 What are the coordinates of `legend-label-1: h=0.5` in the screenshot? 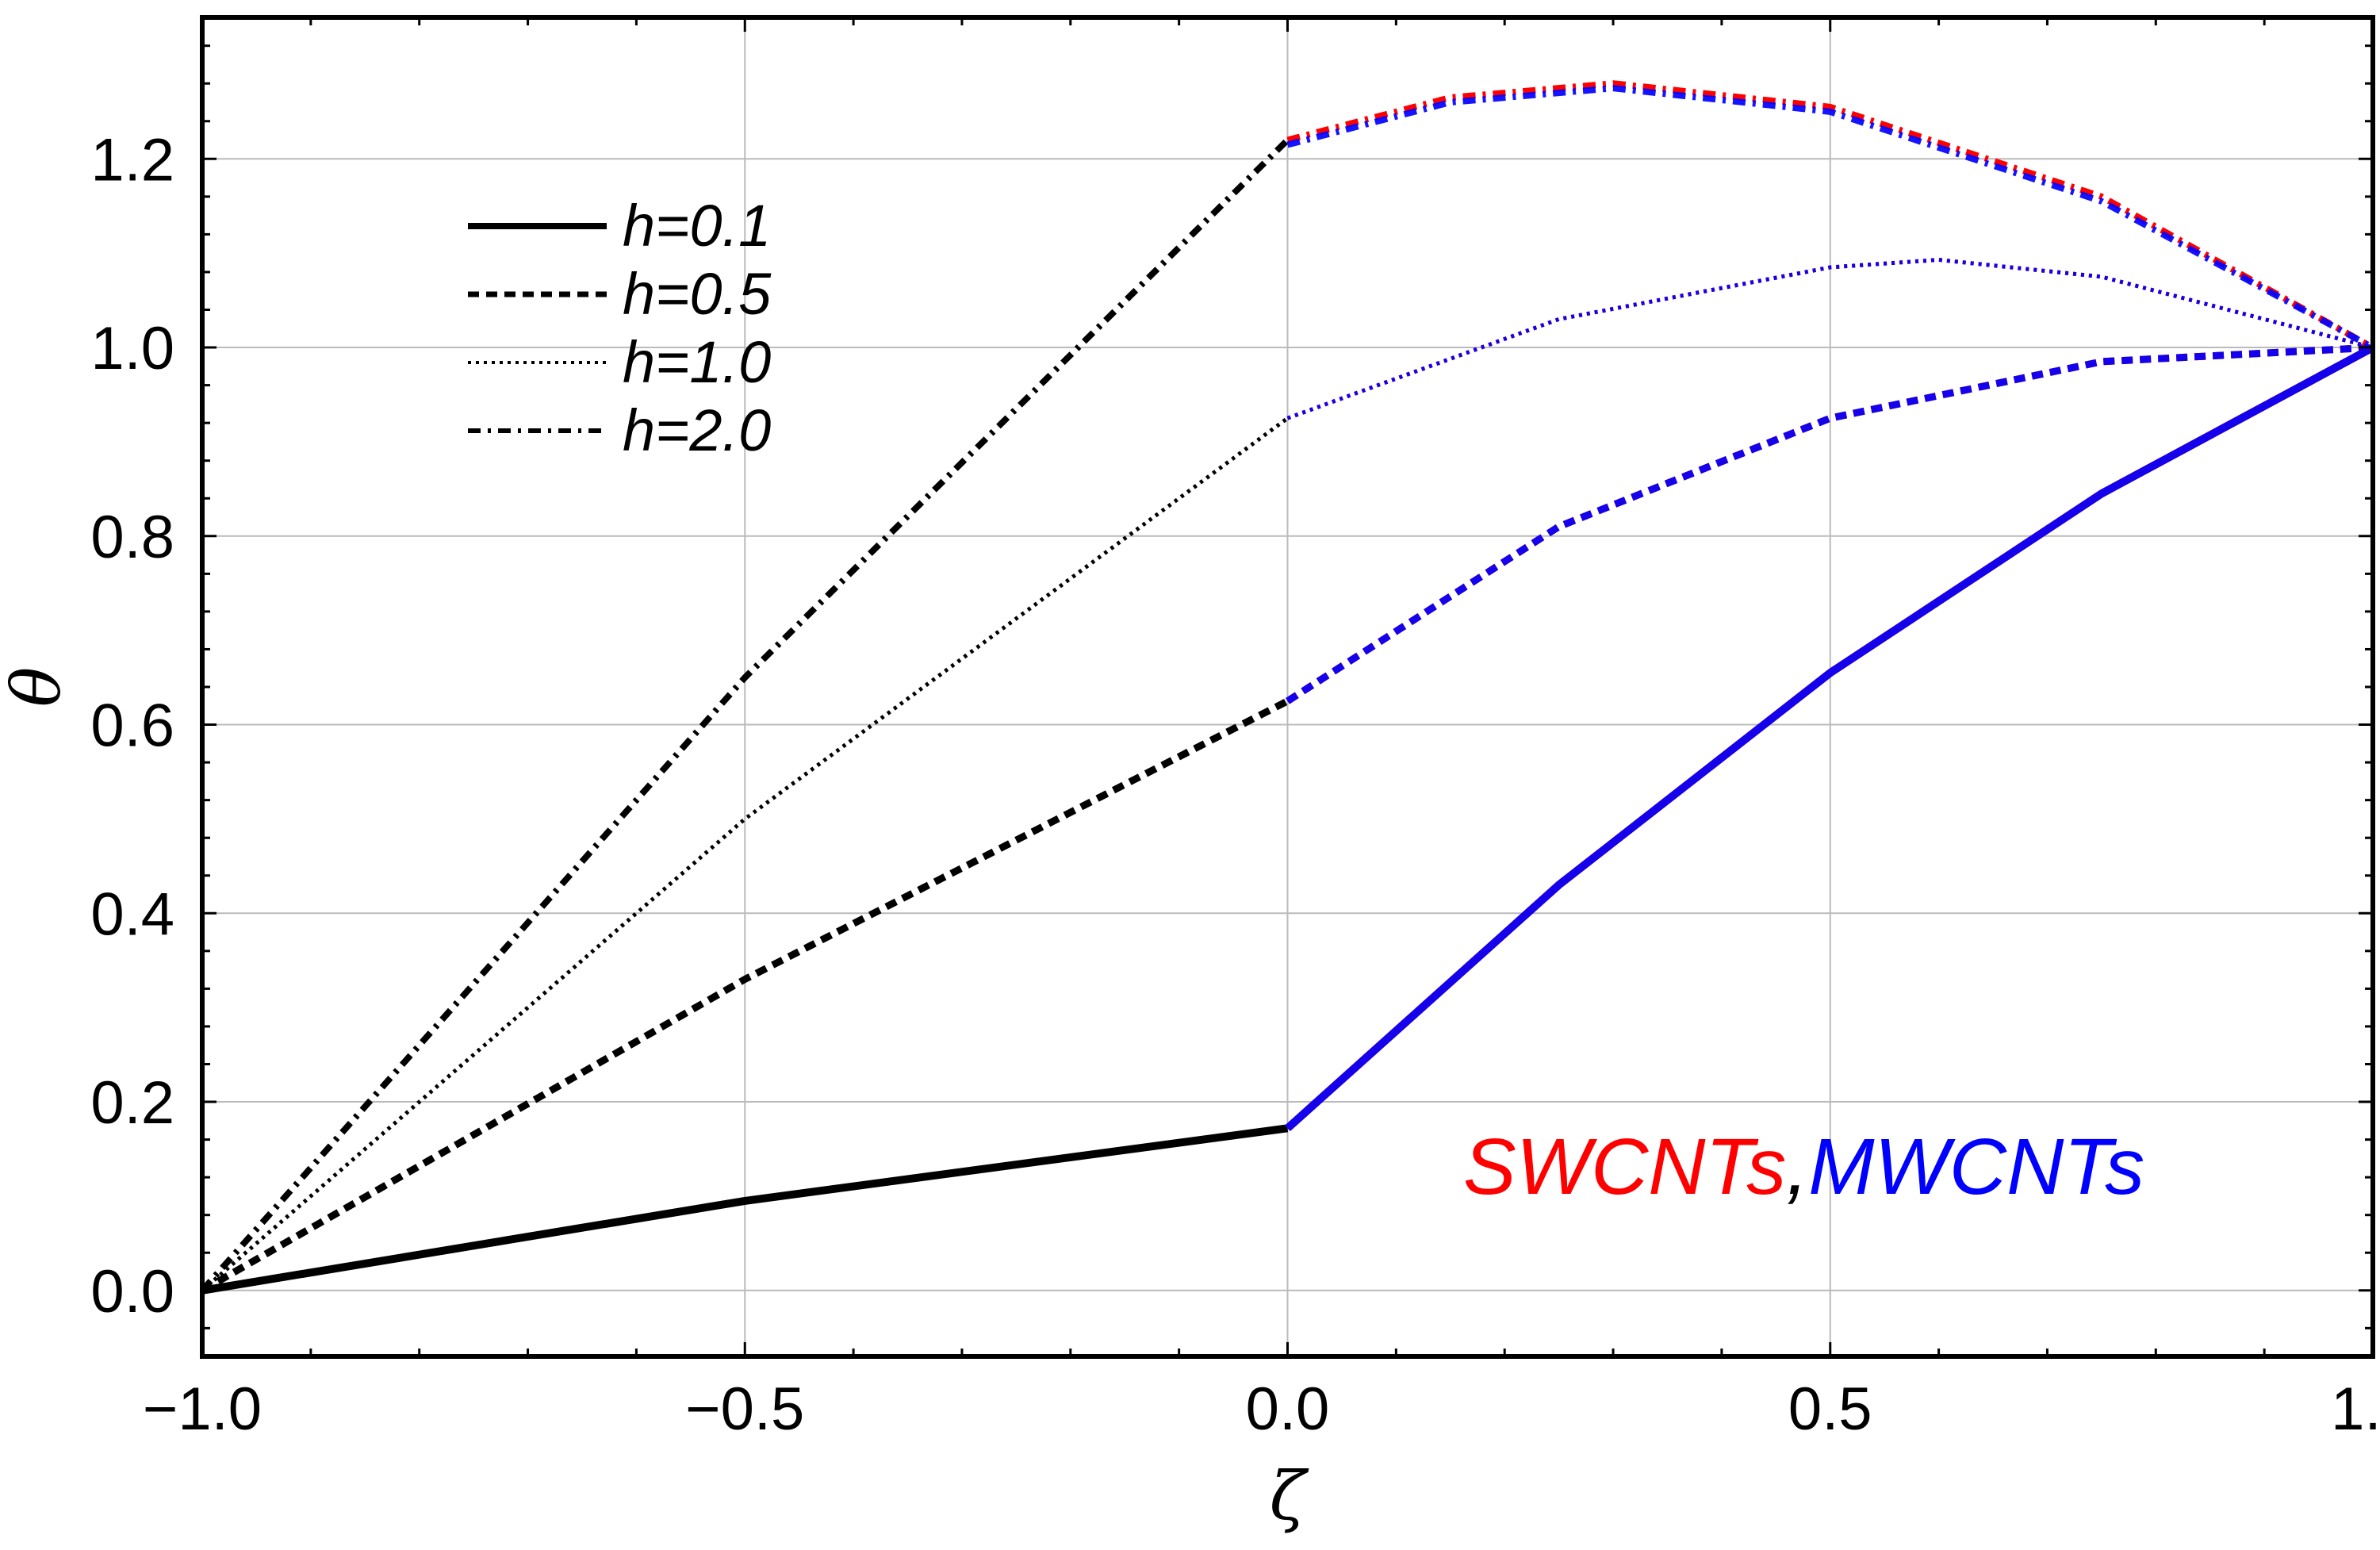 It's located at (697, 294).